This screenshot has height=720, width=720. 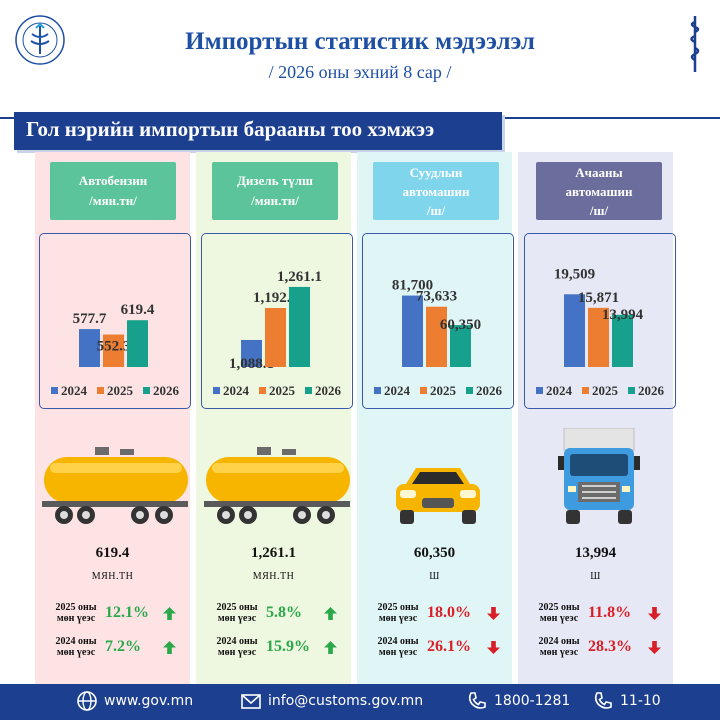 What do you see at coordinates (610, 612) in the screenshot?
I see `change-percent: 11.8%` at bounding box center [610, 612].